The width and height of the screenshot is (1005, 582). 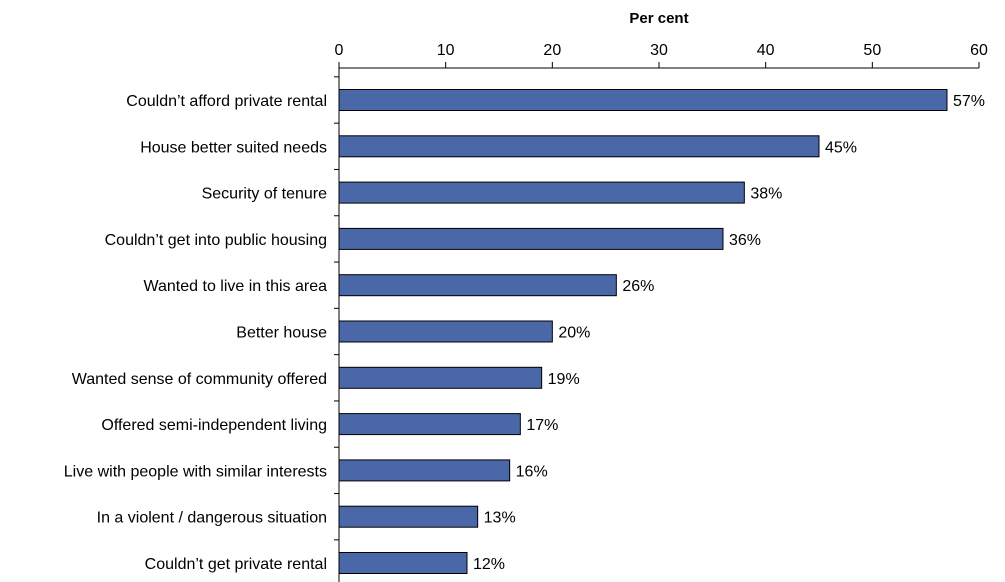 What do you see at coordinates (281, 333) in the screenshot?
I see `category-label: Better house` at bounding box center [281, 333].